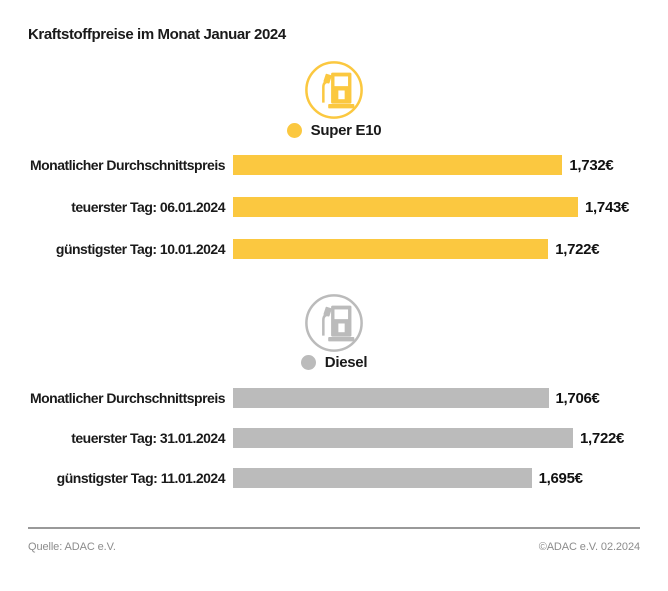  Describe the element at coordinates (141, 478) in the screenshot. I see `bar-category-text: günstigster Tag: 11.01.2024` at that location.